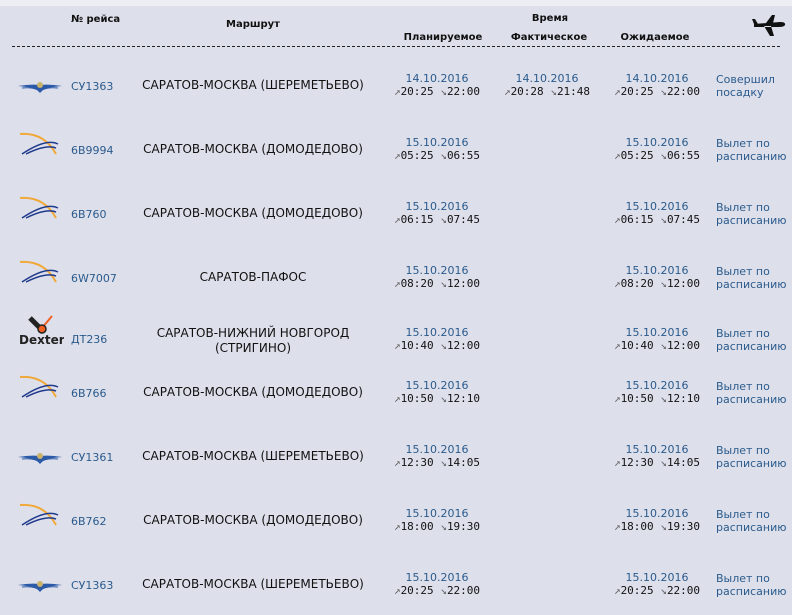 This screenshot has width=792, height=615. I want to click on expected-departure: 12:30, so click(637, 462).